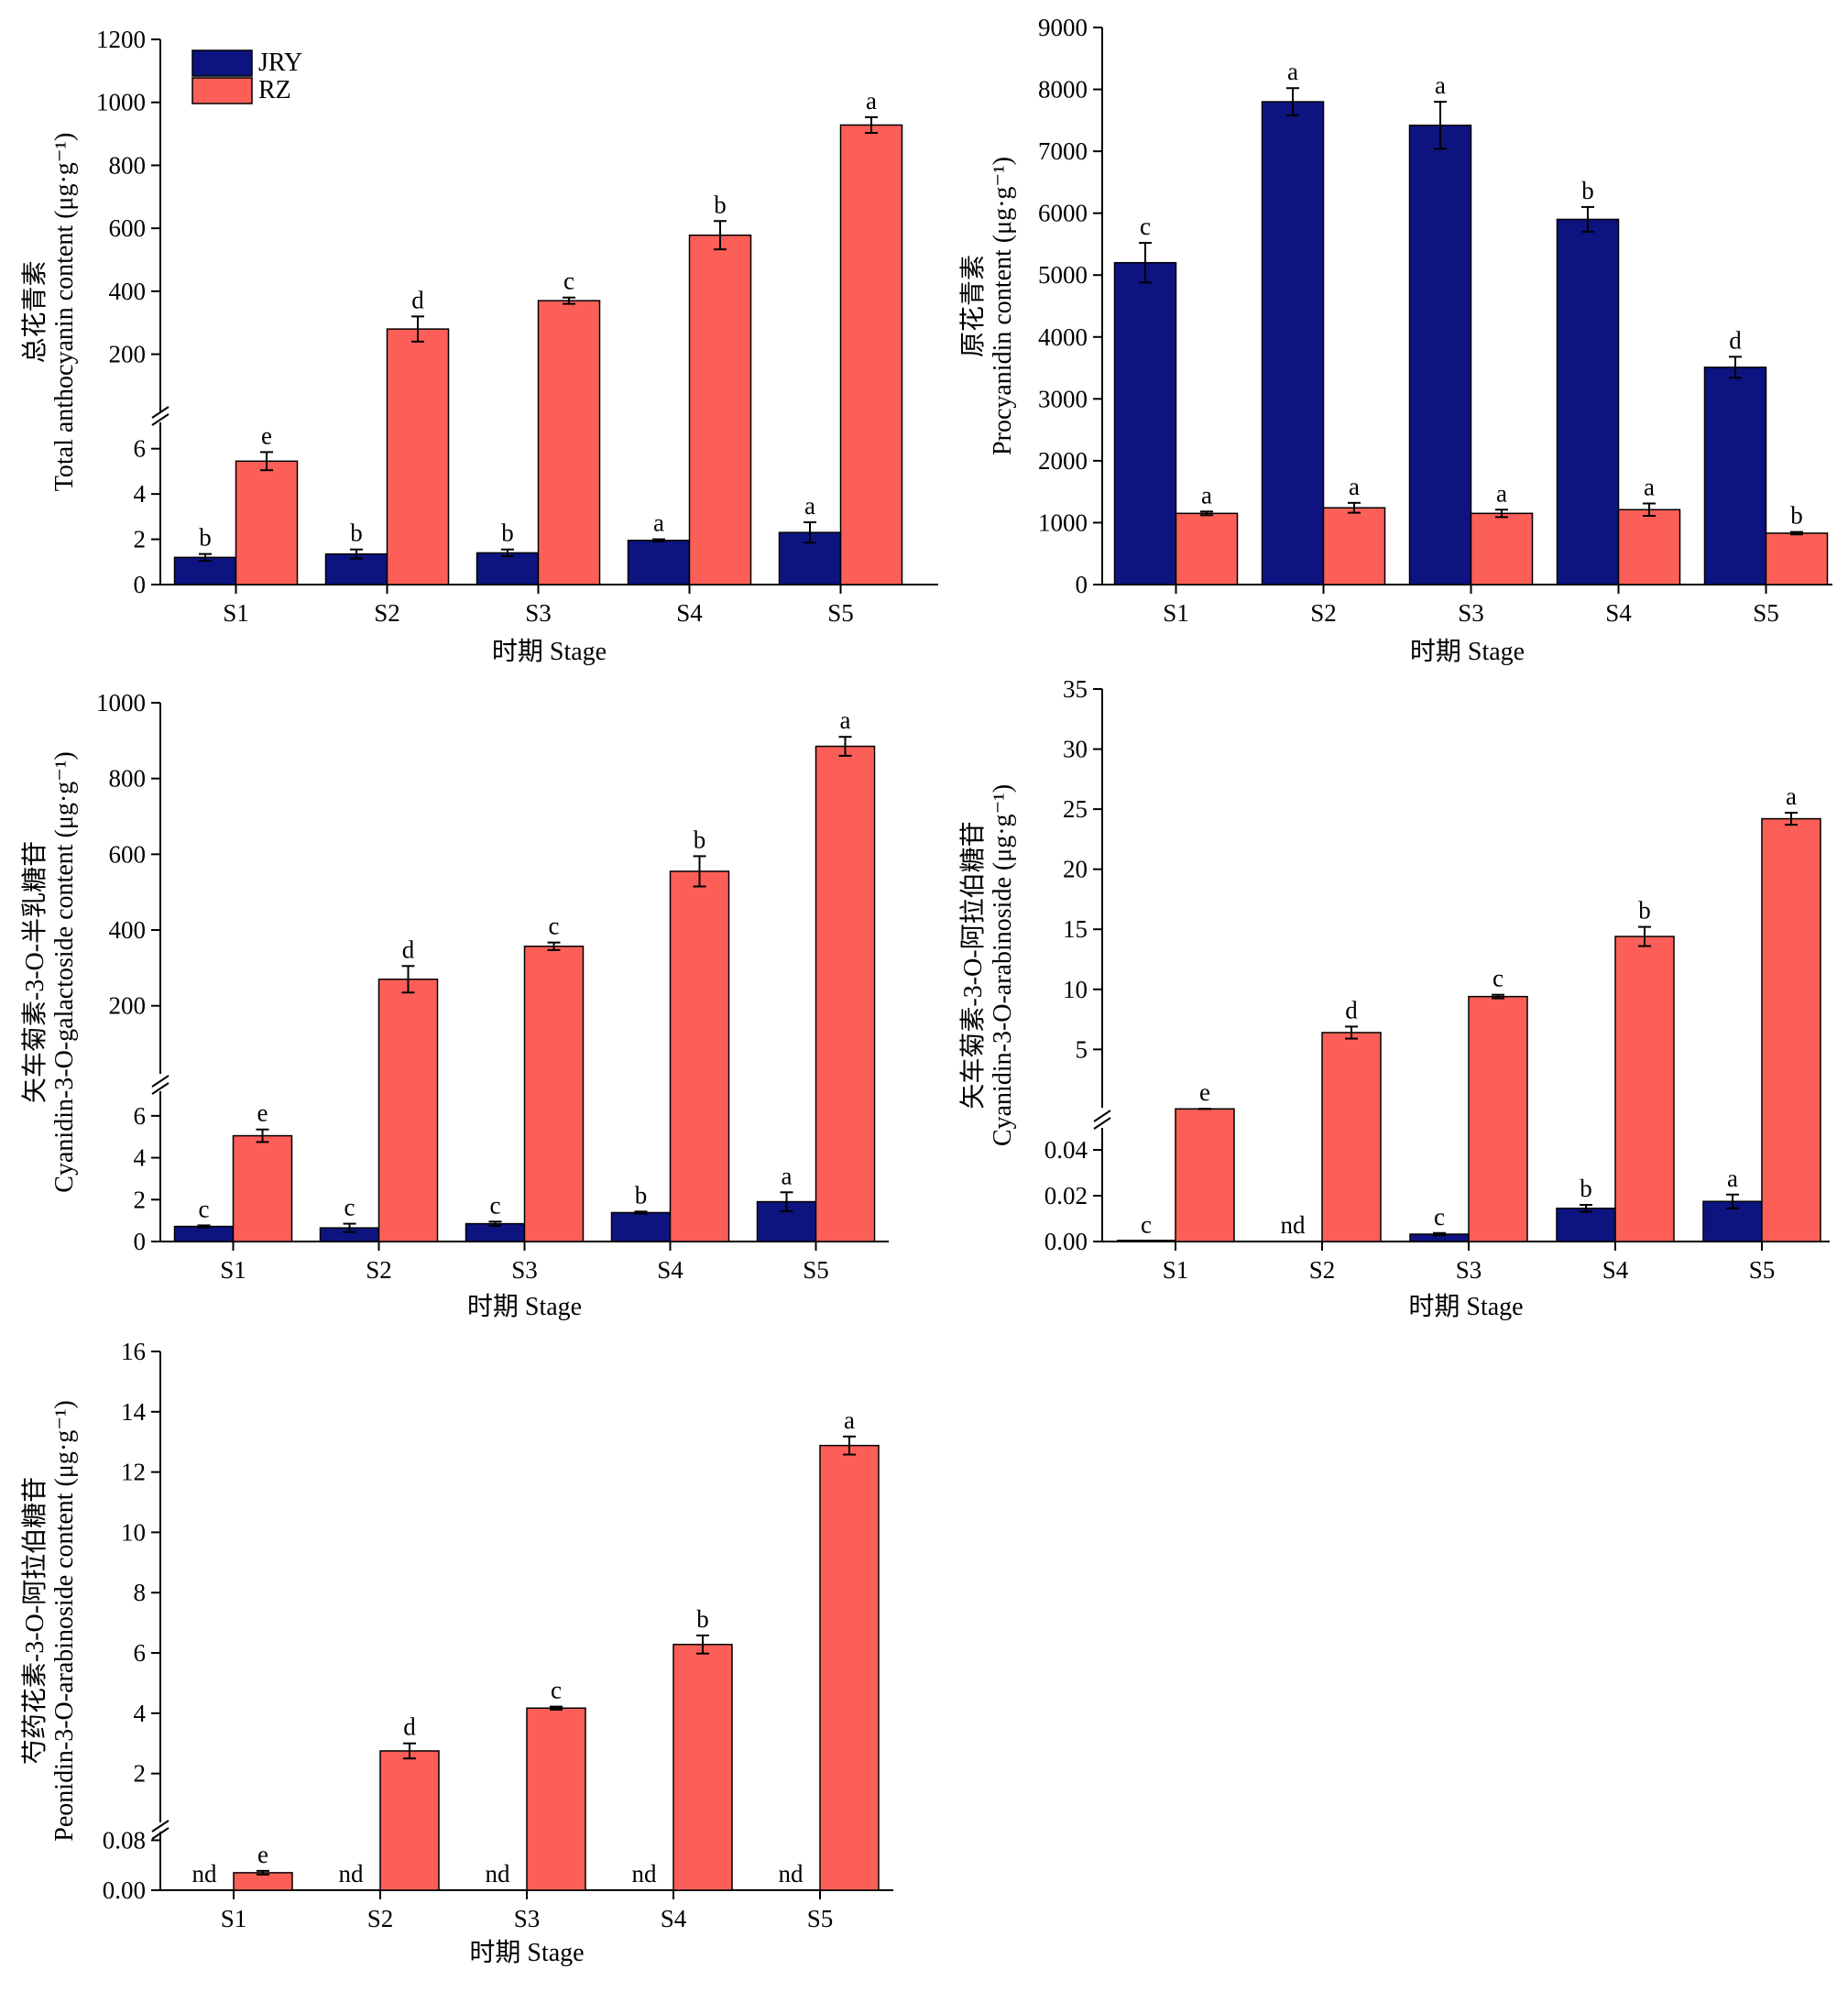 The image size is (1848, 1991). Describe the element at coordinates (124, 1840) in the screenshot. I see `y-tick-label: 0.08` at that location.